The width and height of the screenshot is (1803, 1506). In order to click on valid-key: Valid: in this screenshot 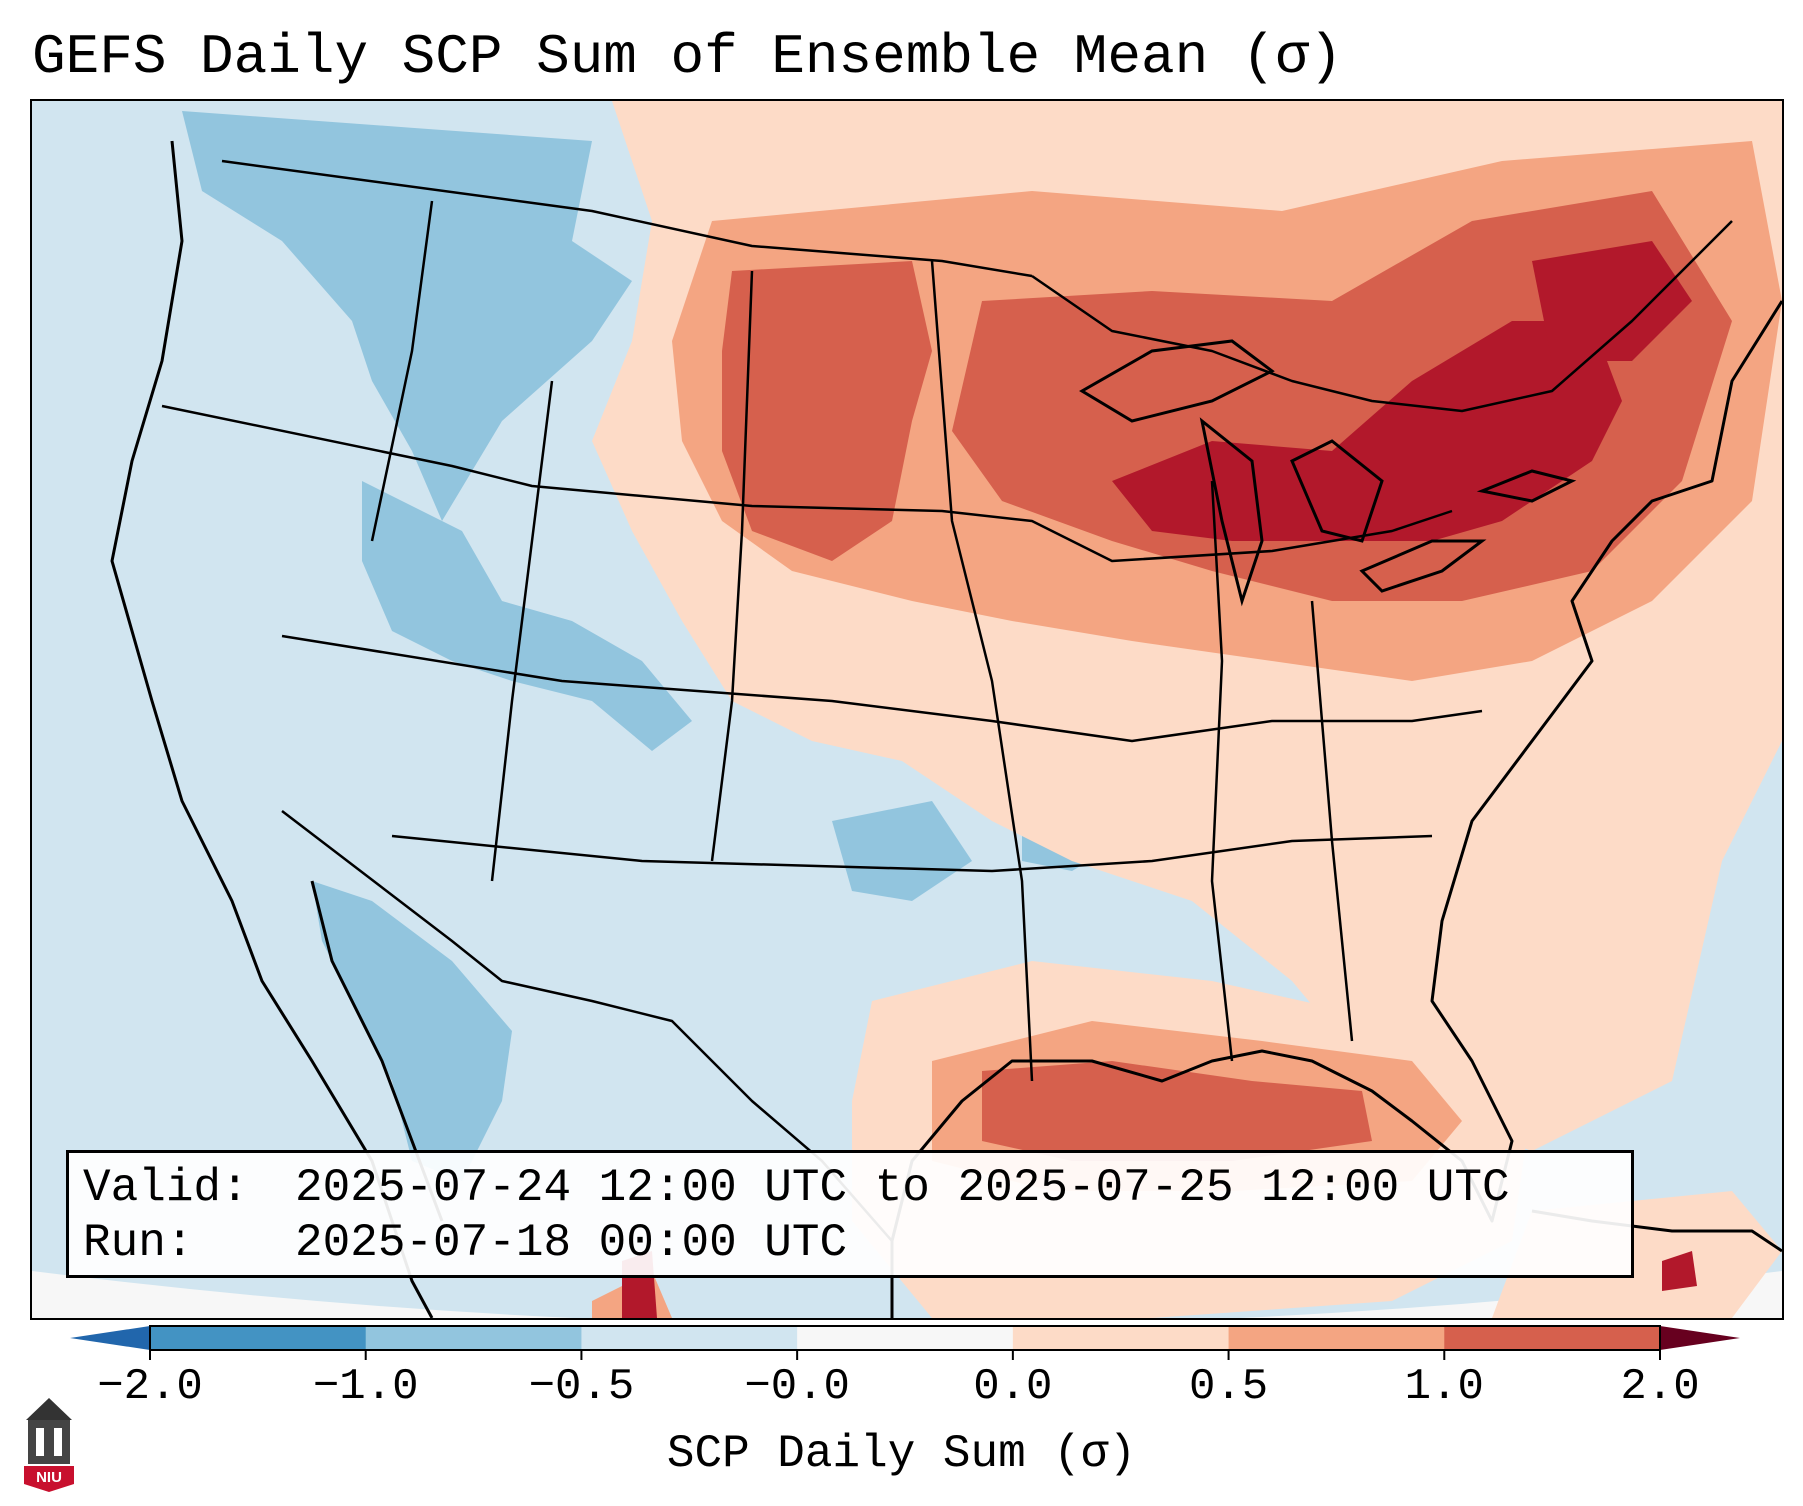, I will do `click(166, 1188)`.